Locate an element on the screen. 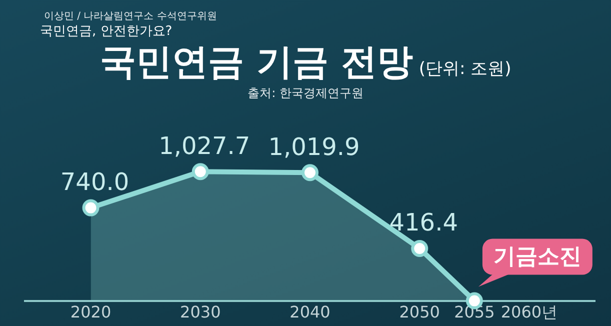 Image resolution: width=611 pixels, height=326 pixels. data-label: 740.0 is located at coordinates (95, 182).